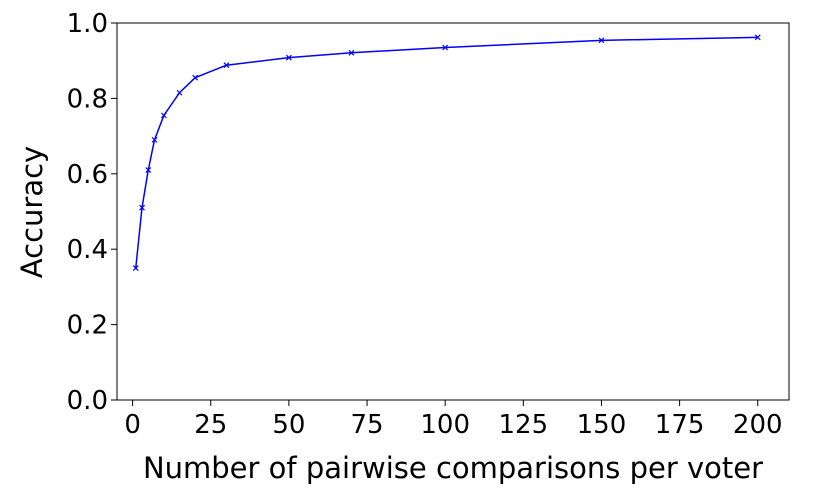  I want to click on y-tick-label: 0.4, so click(87, 250).